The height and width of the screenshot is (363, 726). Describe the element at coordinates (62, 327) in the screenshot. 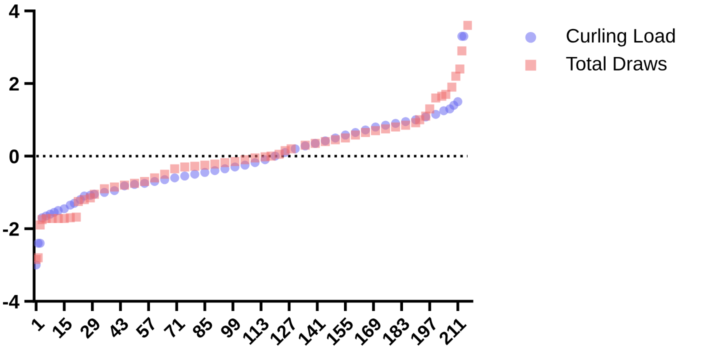

I see `x-tick-label: 15` at that location.